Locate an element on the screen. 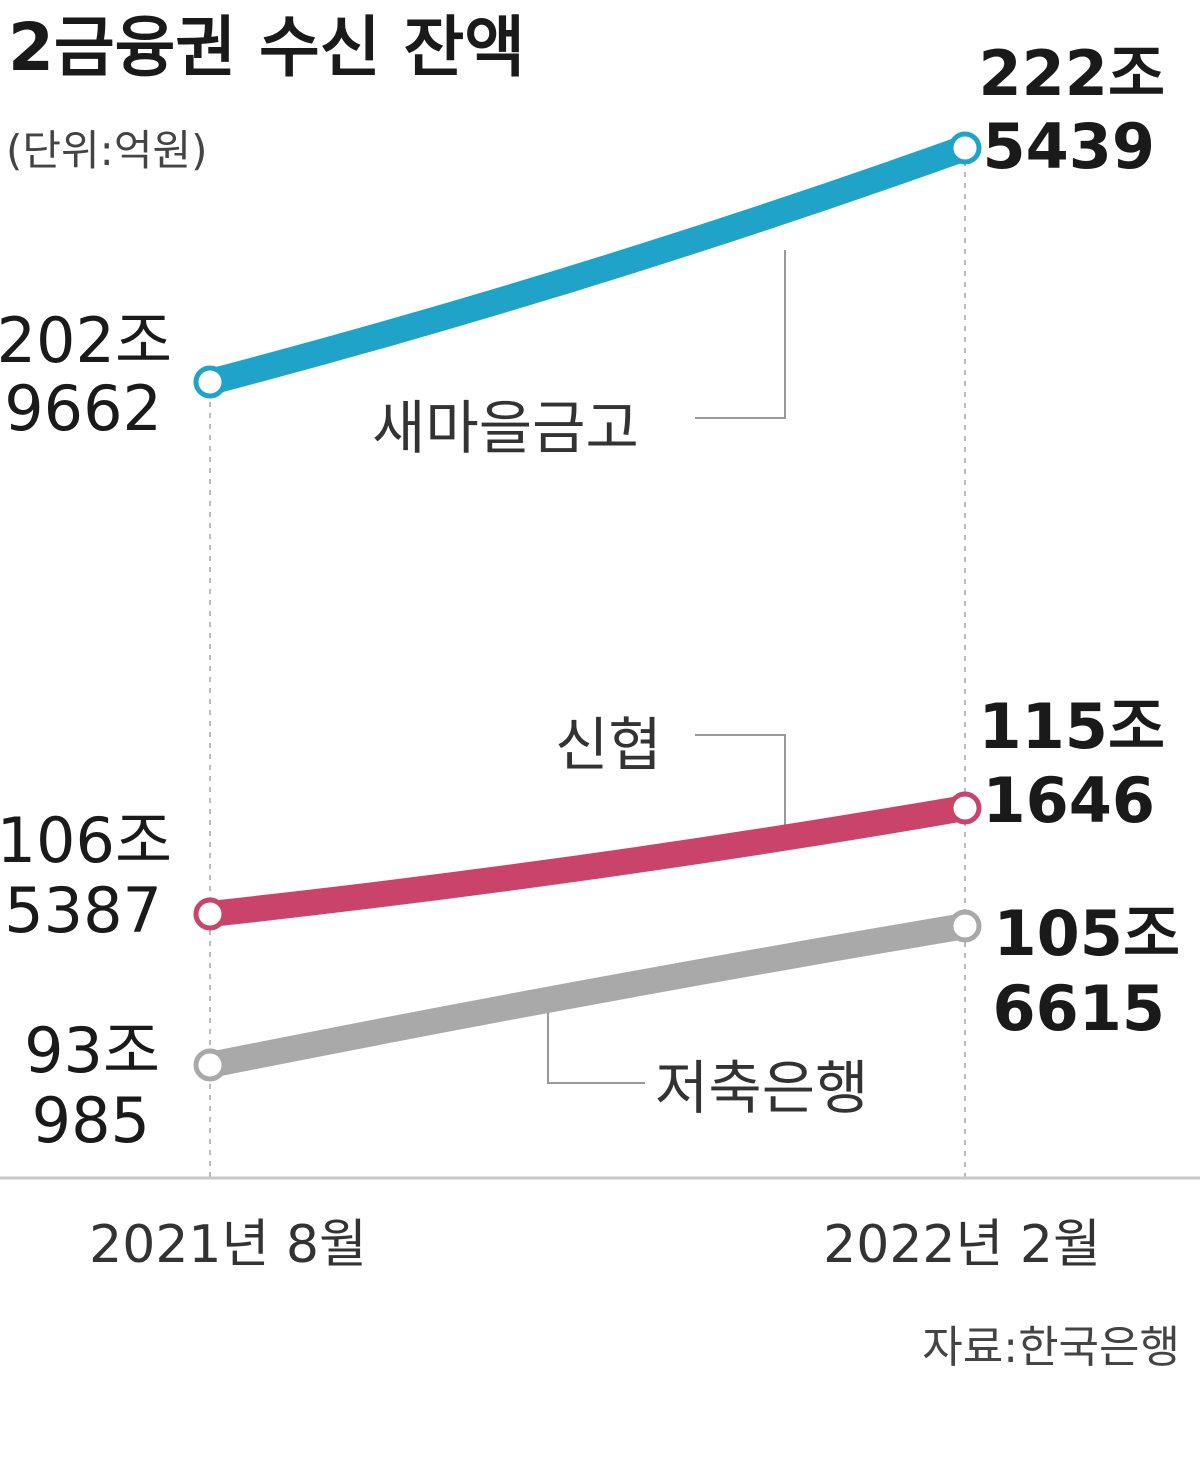  series-line-saemaeul is located at coordinates (587, 265).